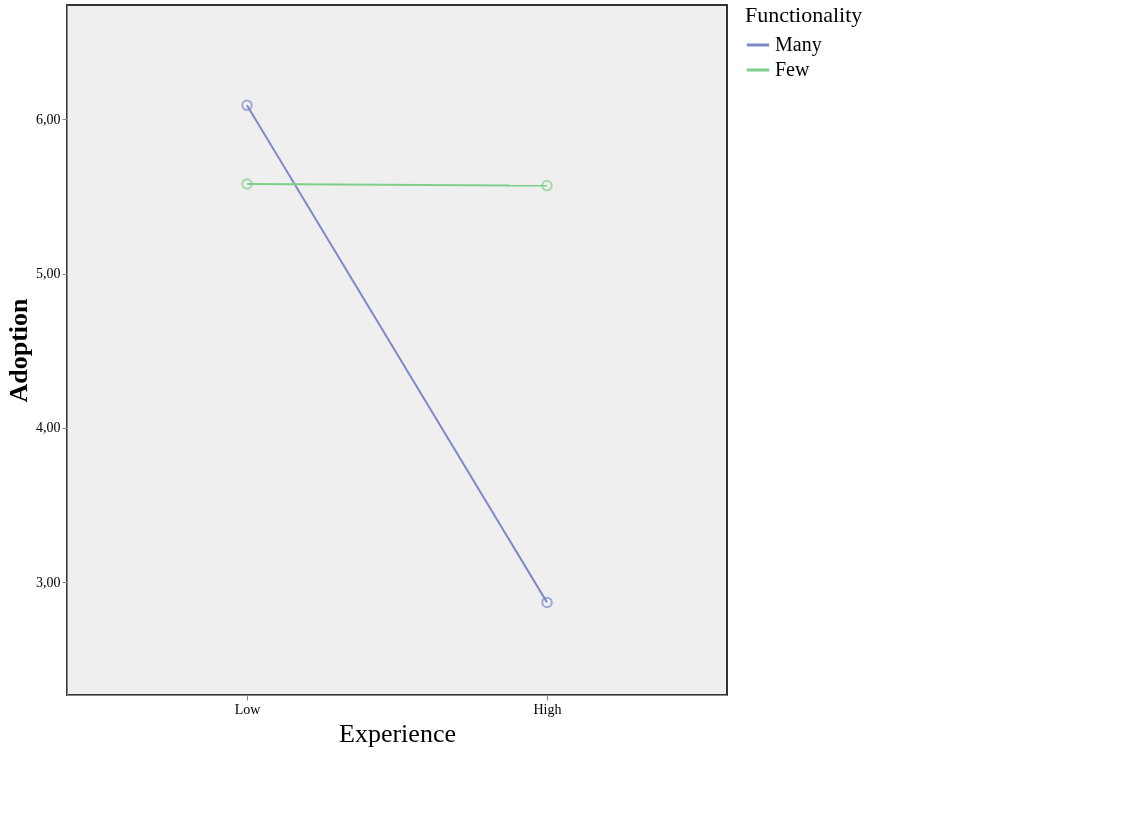 This screenshot has width=1135, height=814. What do you see at coordinates (804, 14) in the screenshot?
I see `legend-title: Functionality` at bounding box center [804, 14].